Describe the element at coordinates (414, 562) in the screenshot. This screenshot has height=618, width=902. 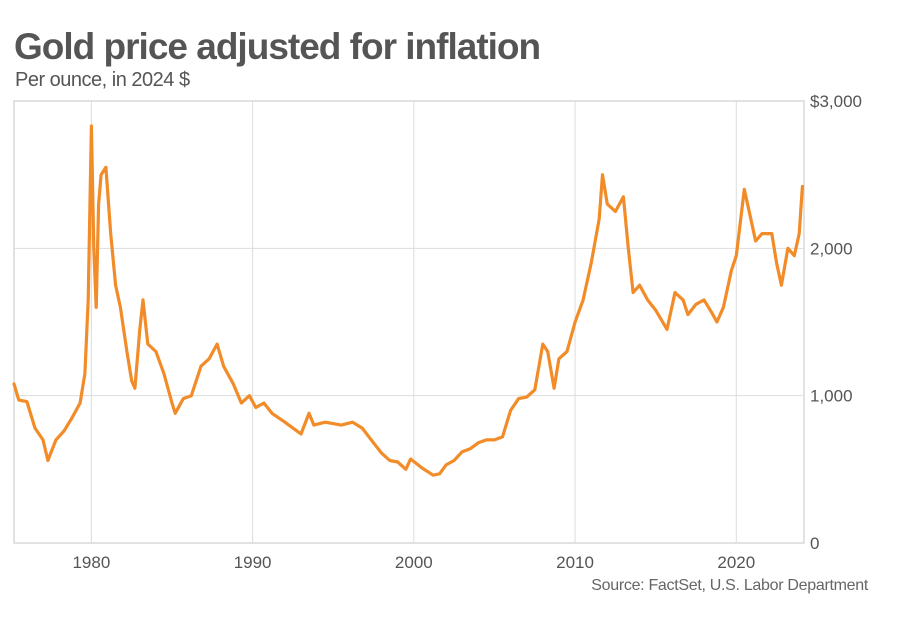
I see `x-tick-label: 2000` at that location.